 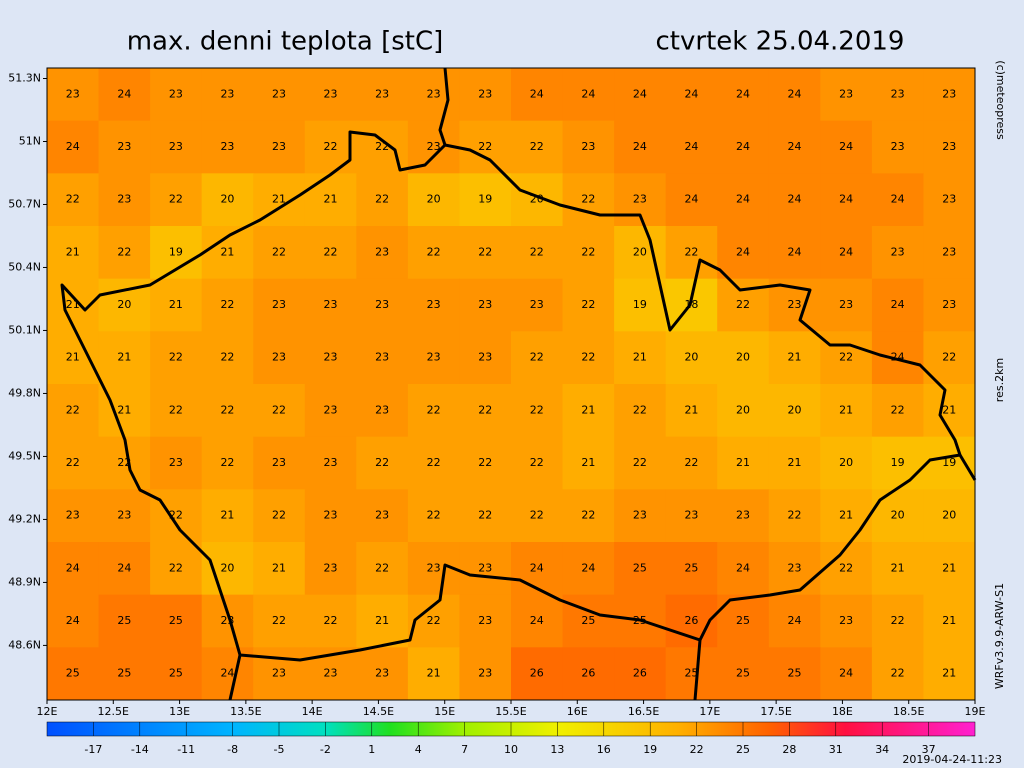 What do you see at coordinates (604, 749) in the screenshot?
I see `colorbar-tick-label: 16` at bounding box center [604, 749].